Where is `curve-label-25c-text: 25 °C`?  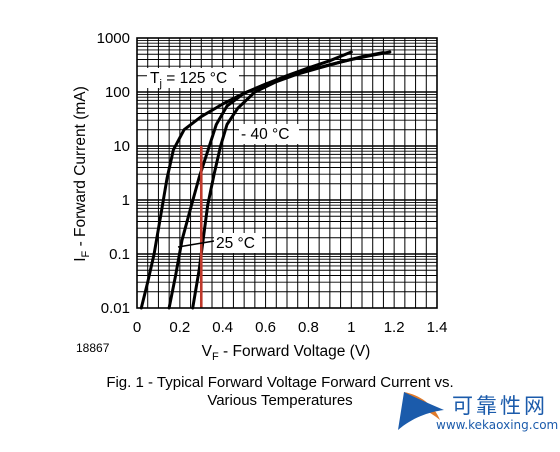 curve-label-25c-text: 25 °C is located at coordinates (235, 243).